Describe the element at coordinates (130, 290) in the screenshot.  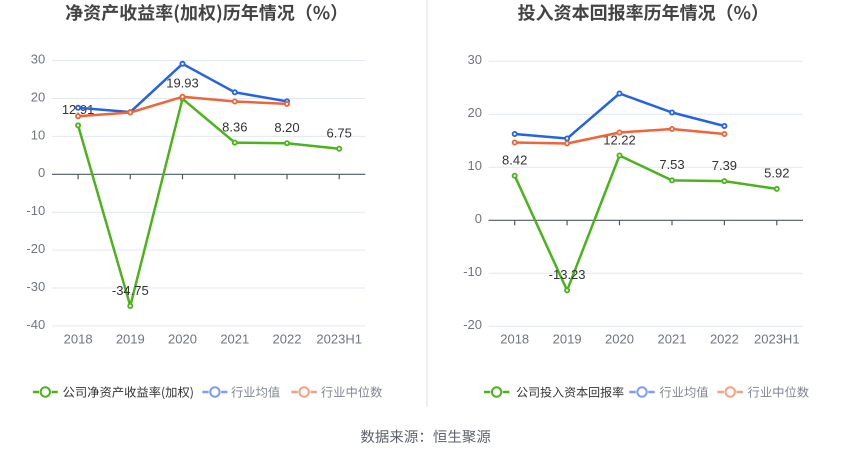
I see `svg-text: -34.75` at that location.